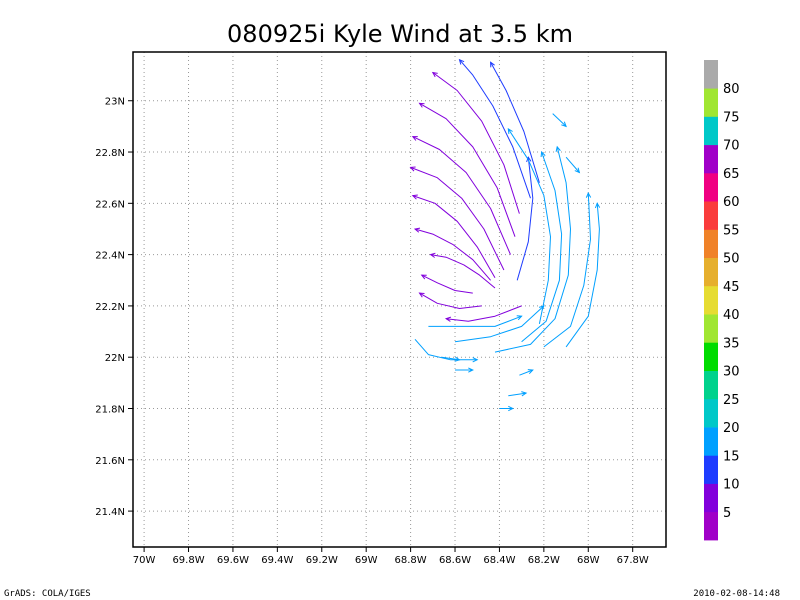 The image size is (800, 600). What do you see at coordinates (110, 410) in the screenshot?
I see `y-tick-label-2: 21.8N` at bounding box center [110, 410].